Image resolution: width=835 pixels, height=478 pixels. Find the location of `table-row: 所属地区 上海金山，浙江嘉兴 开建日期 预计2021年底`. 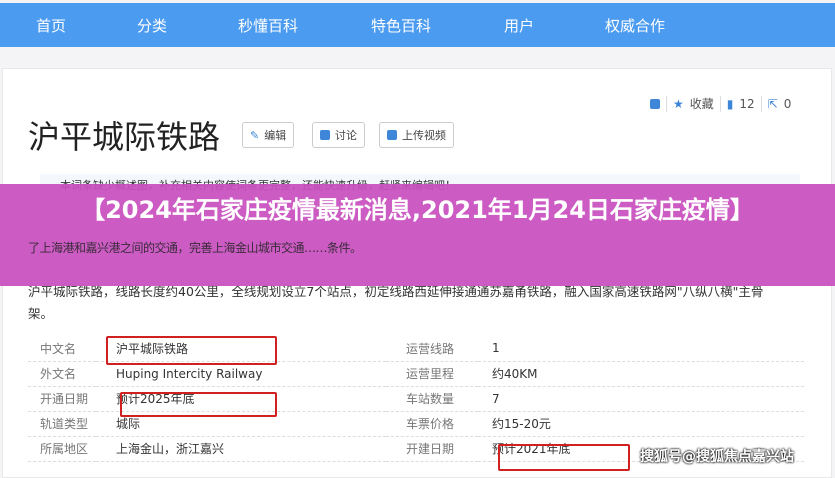

table-row: 所属地区 上海金山，浙江嘉兴 开建日期 预计2021年底 is located at coordinates (416, 449).